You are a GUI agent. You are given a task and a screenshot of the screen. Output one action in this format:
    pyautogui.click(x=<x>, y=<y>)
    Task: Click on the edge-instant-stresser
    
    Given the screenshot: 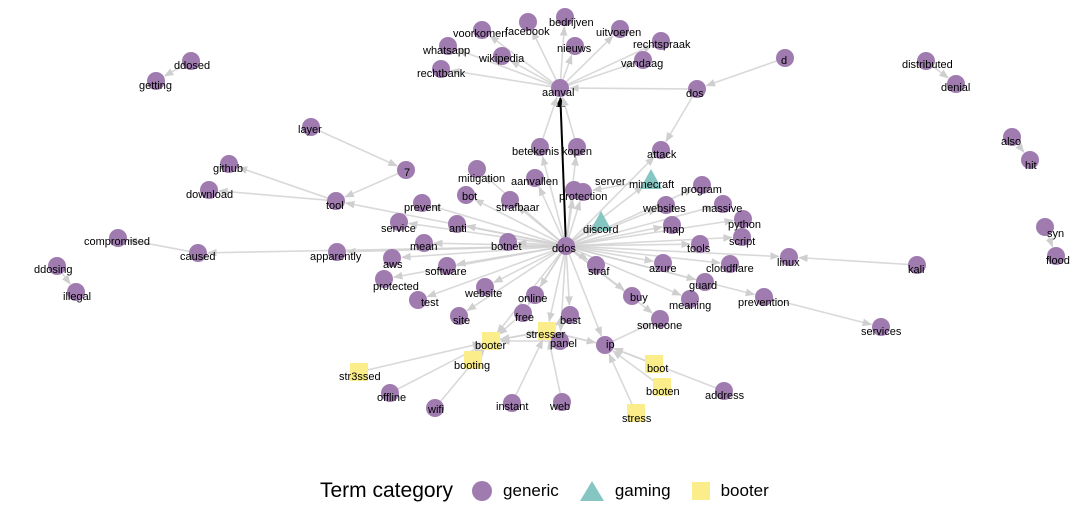 What is the action you would take?
    pyautogui.click(x=529, y=367)
    